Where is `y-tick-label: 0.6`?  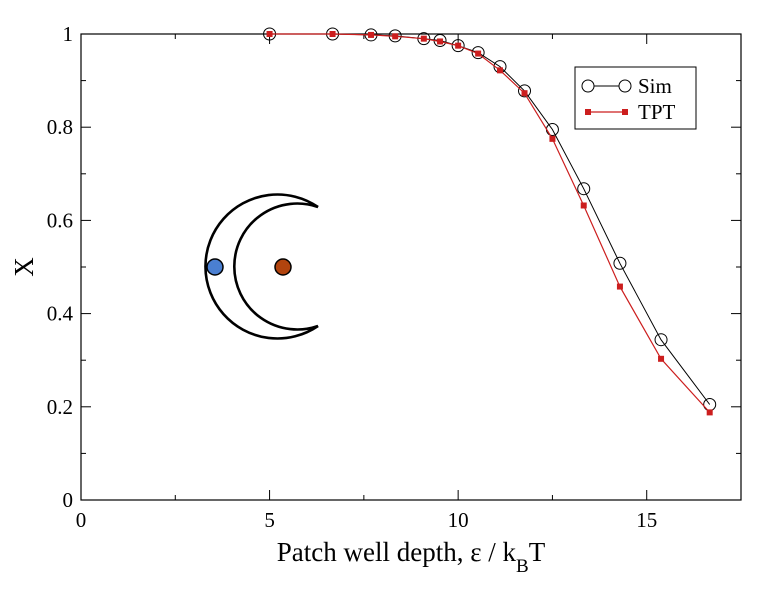
y-tick-label: 0.6 is located at coordinates (60, 220).